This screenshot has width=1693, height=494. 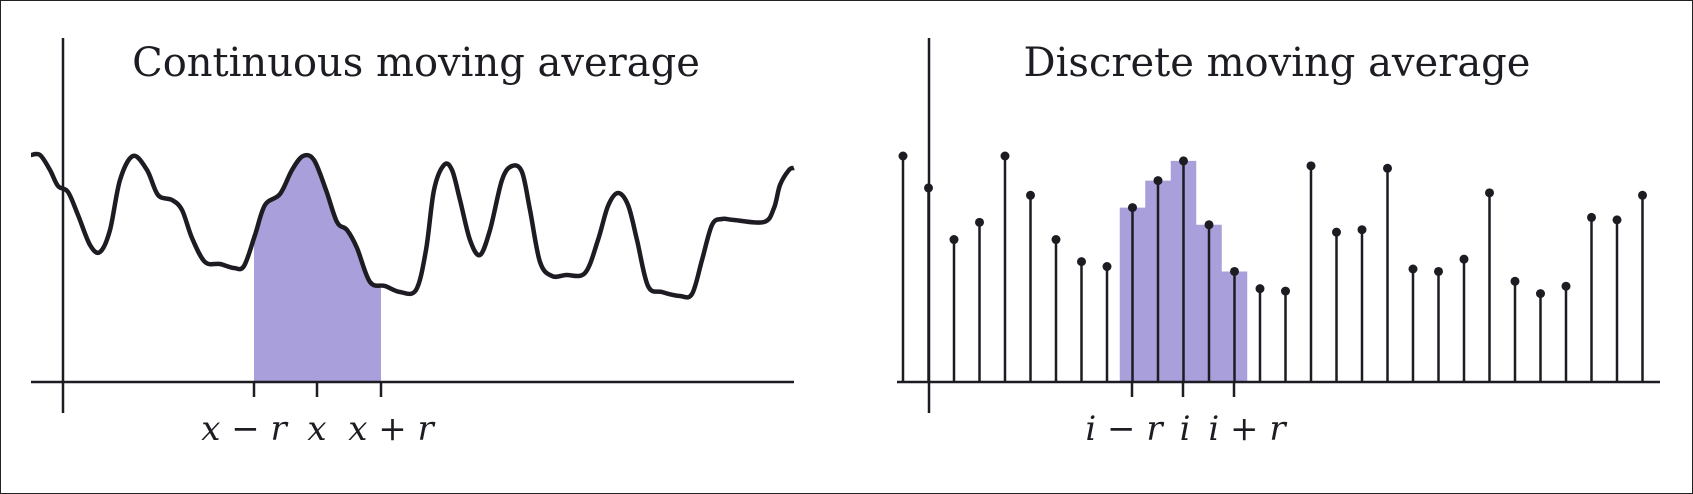 I want to click on label-i-minus-r: i − r, so click(x=1124, y=429).